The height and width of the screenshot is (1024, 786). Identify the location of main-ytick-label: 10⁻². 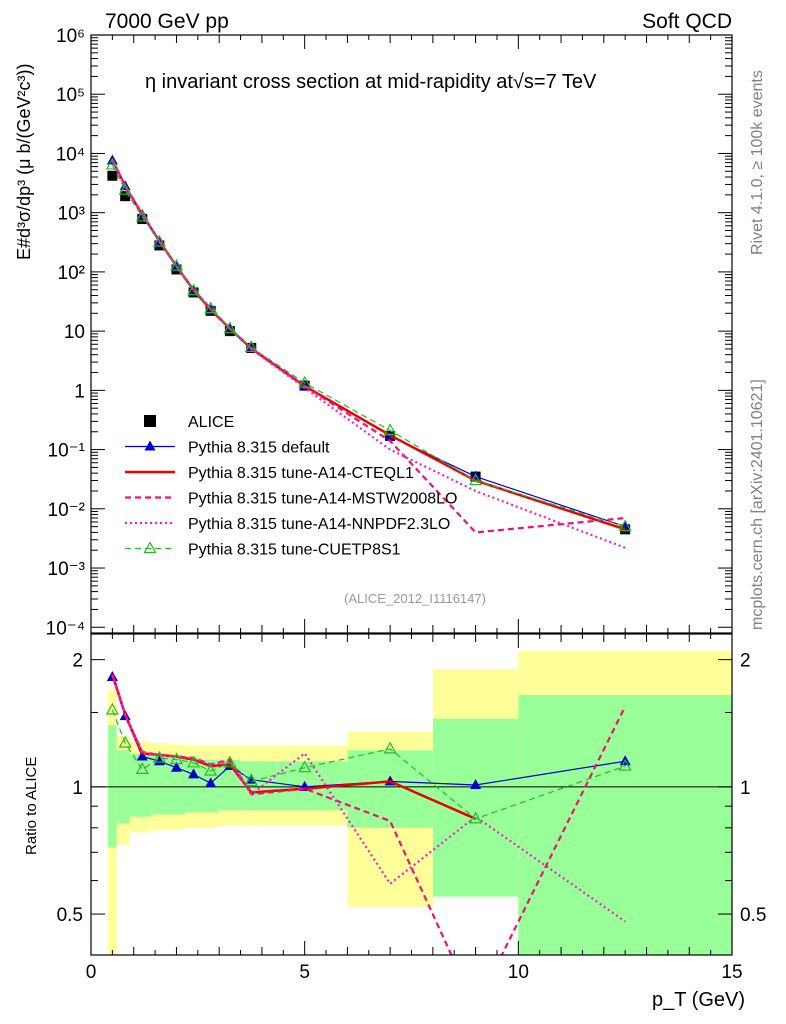
(67, 510).